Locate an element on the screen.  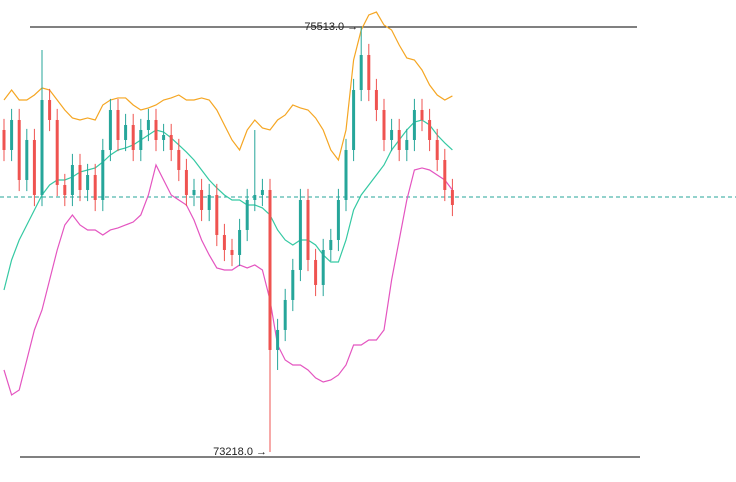
max-label: 75513.0 → is located at coordinates (331, 27).